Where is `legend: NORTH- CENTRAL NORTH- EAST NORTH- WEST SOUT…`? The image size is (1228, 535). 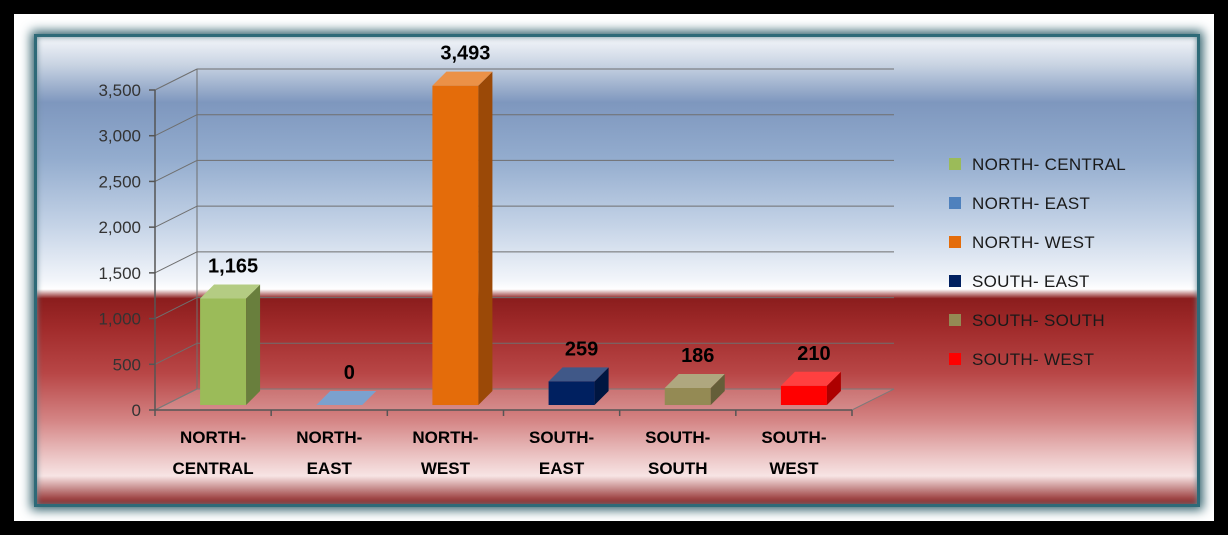
legend: NORTH- CENTRAL NORTH- EAST NORTH- WEST SOUT… is located at coordinates (1037, 262).